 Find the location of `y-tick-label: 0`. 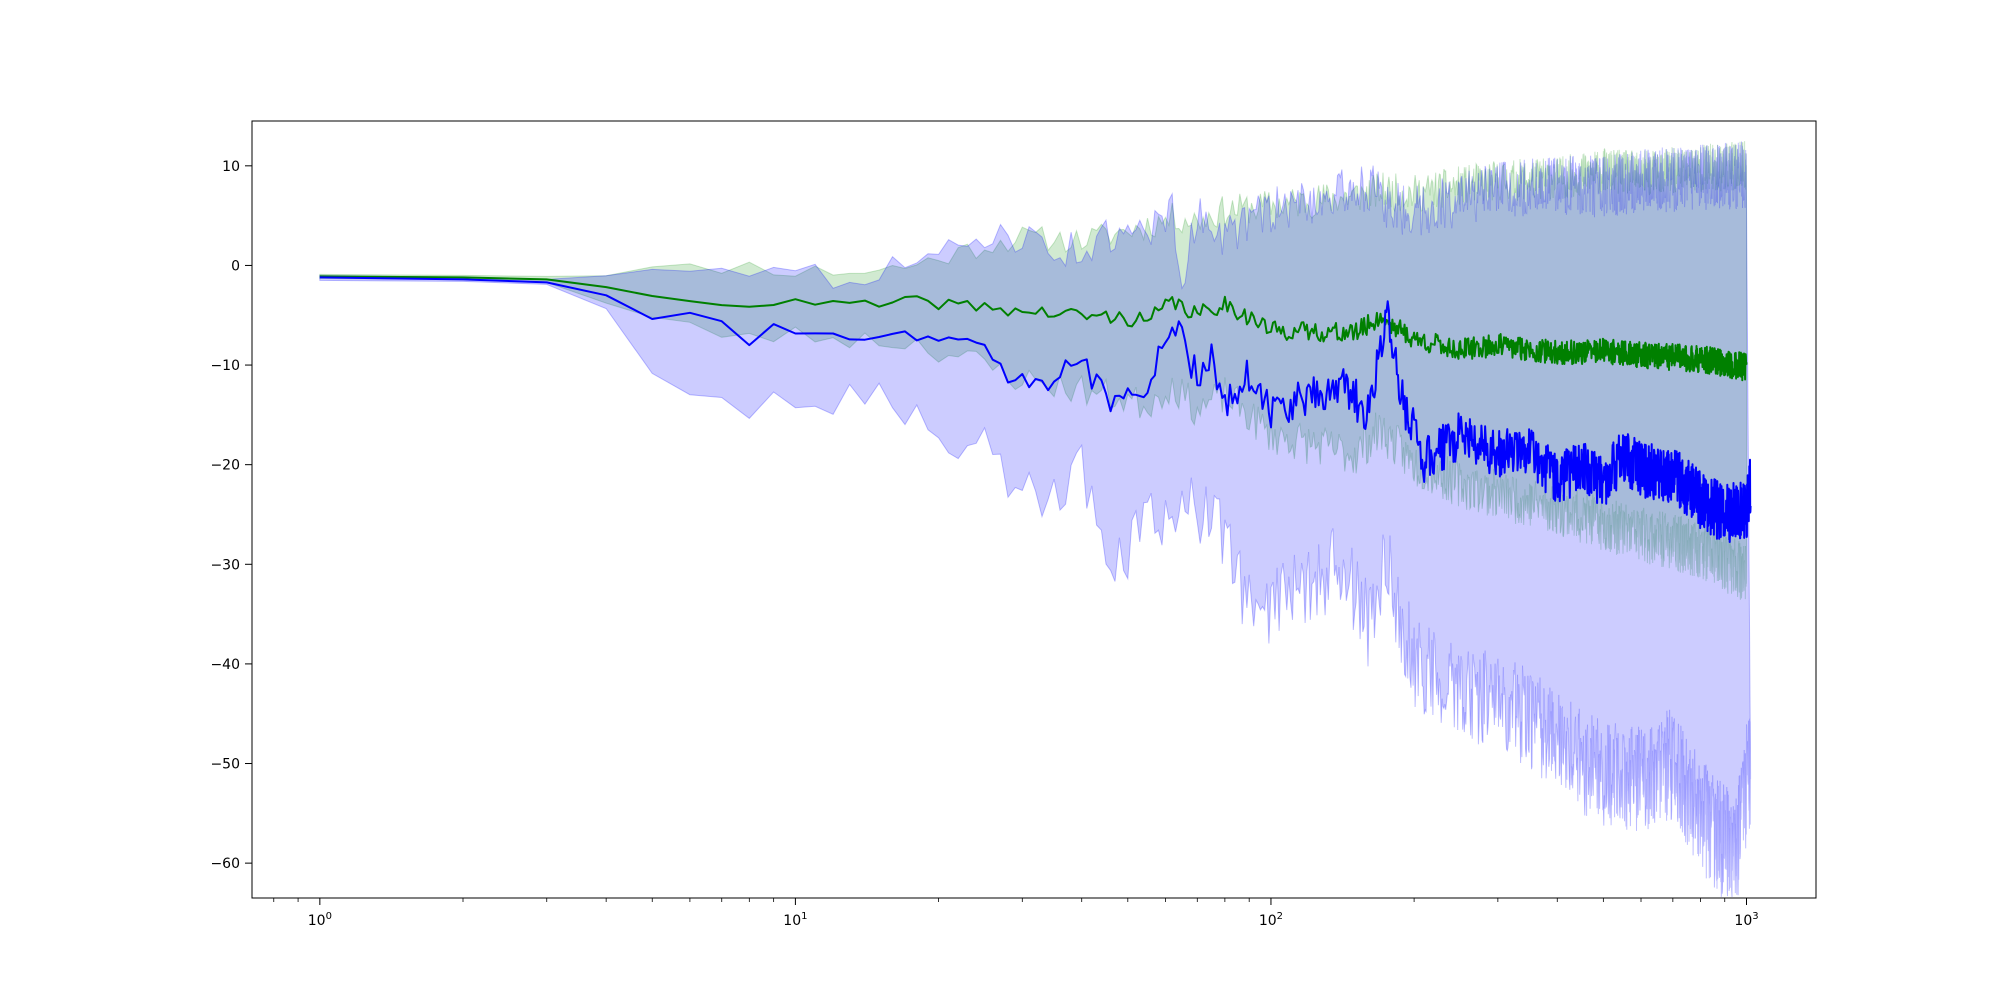

y-tick-label: 0 is located at coordinates (235, 266).